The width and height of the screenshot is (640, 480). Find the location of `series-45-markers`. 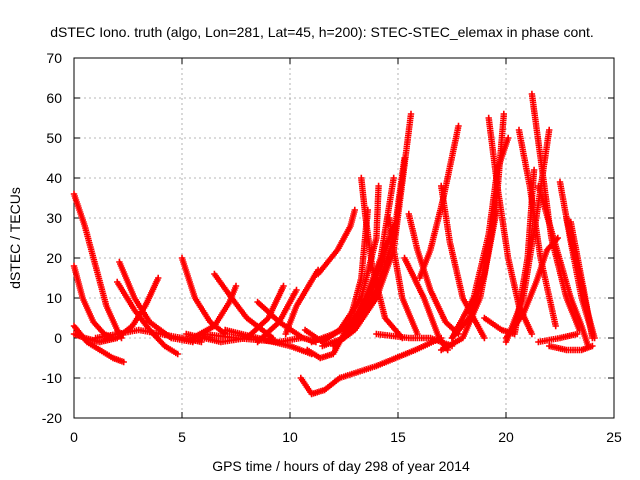

series-45-markers is located at coordinates (581, 280).